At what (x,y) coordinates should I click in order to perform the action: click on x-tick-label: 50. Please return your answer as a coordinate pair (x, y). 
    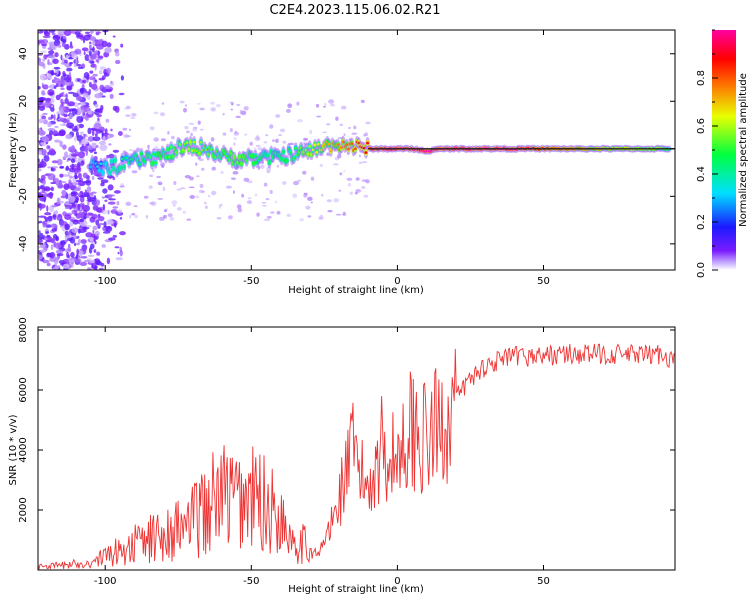
    Looking at the image, I should click on (543, 281).